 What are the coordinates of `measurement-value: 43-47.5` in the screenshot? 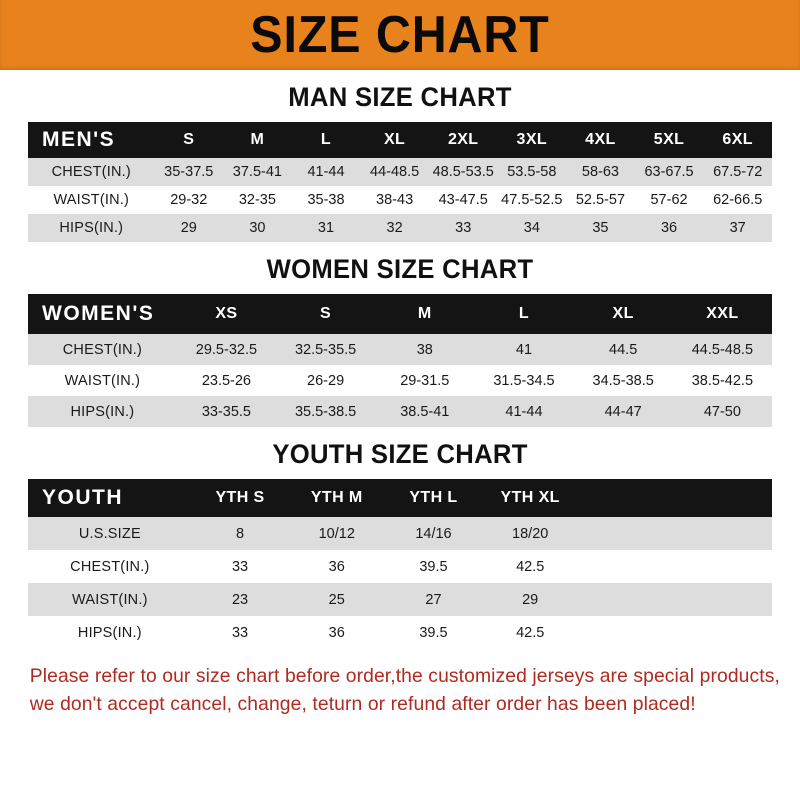 It's located at (463, 200).